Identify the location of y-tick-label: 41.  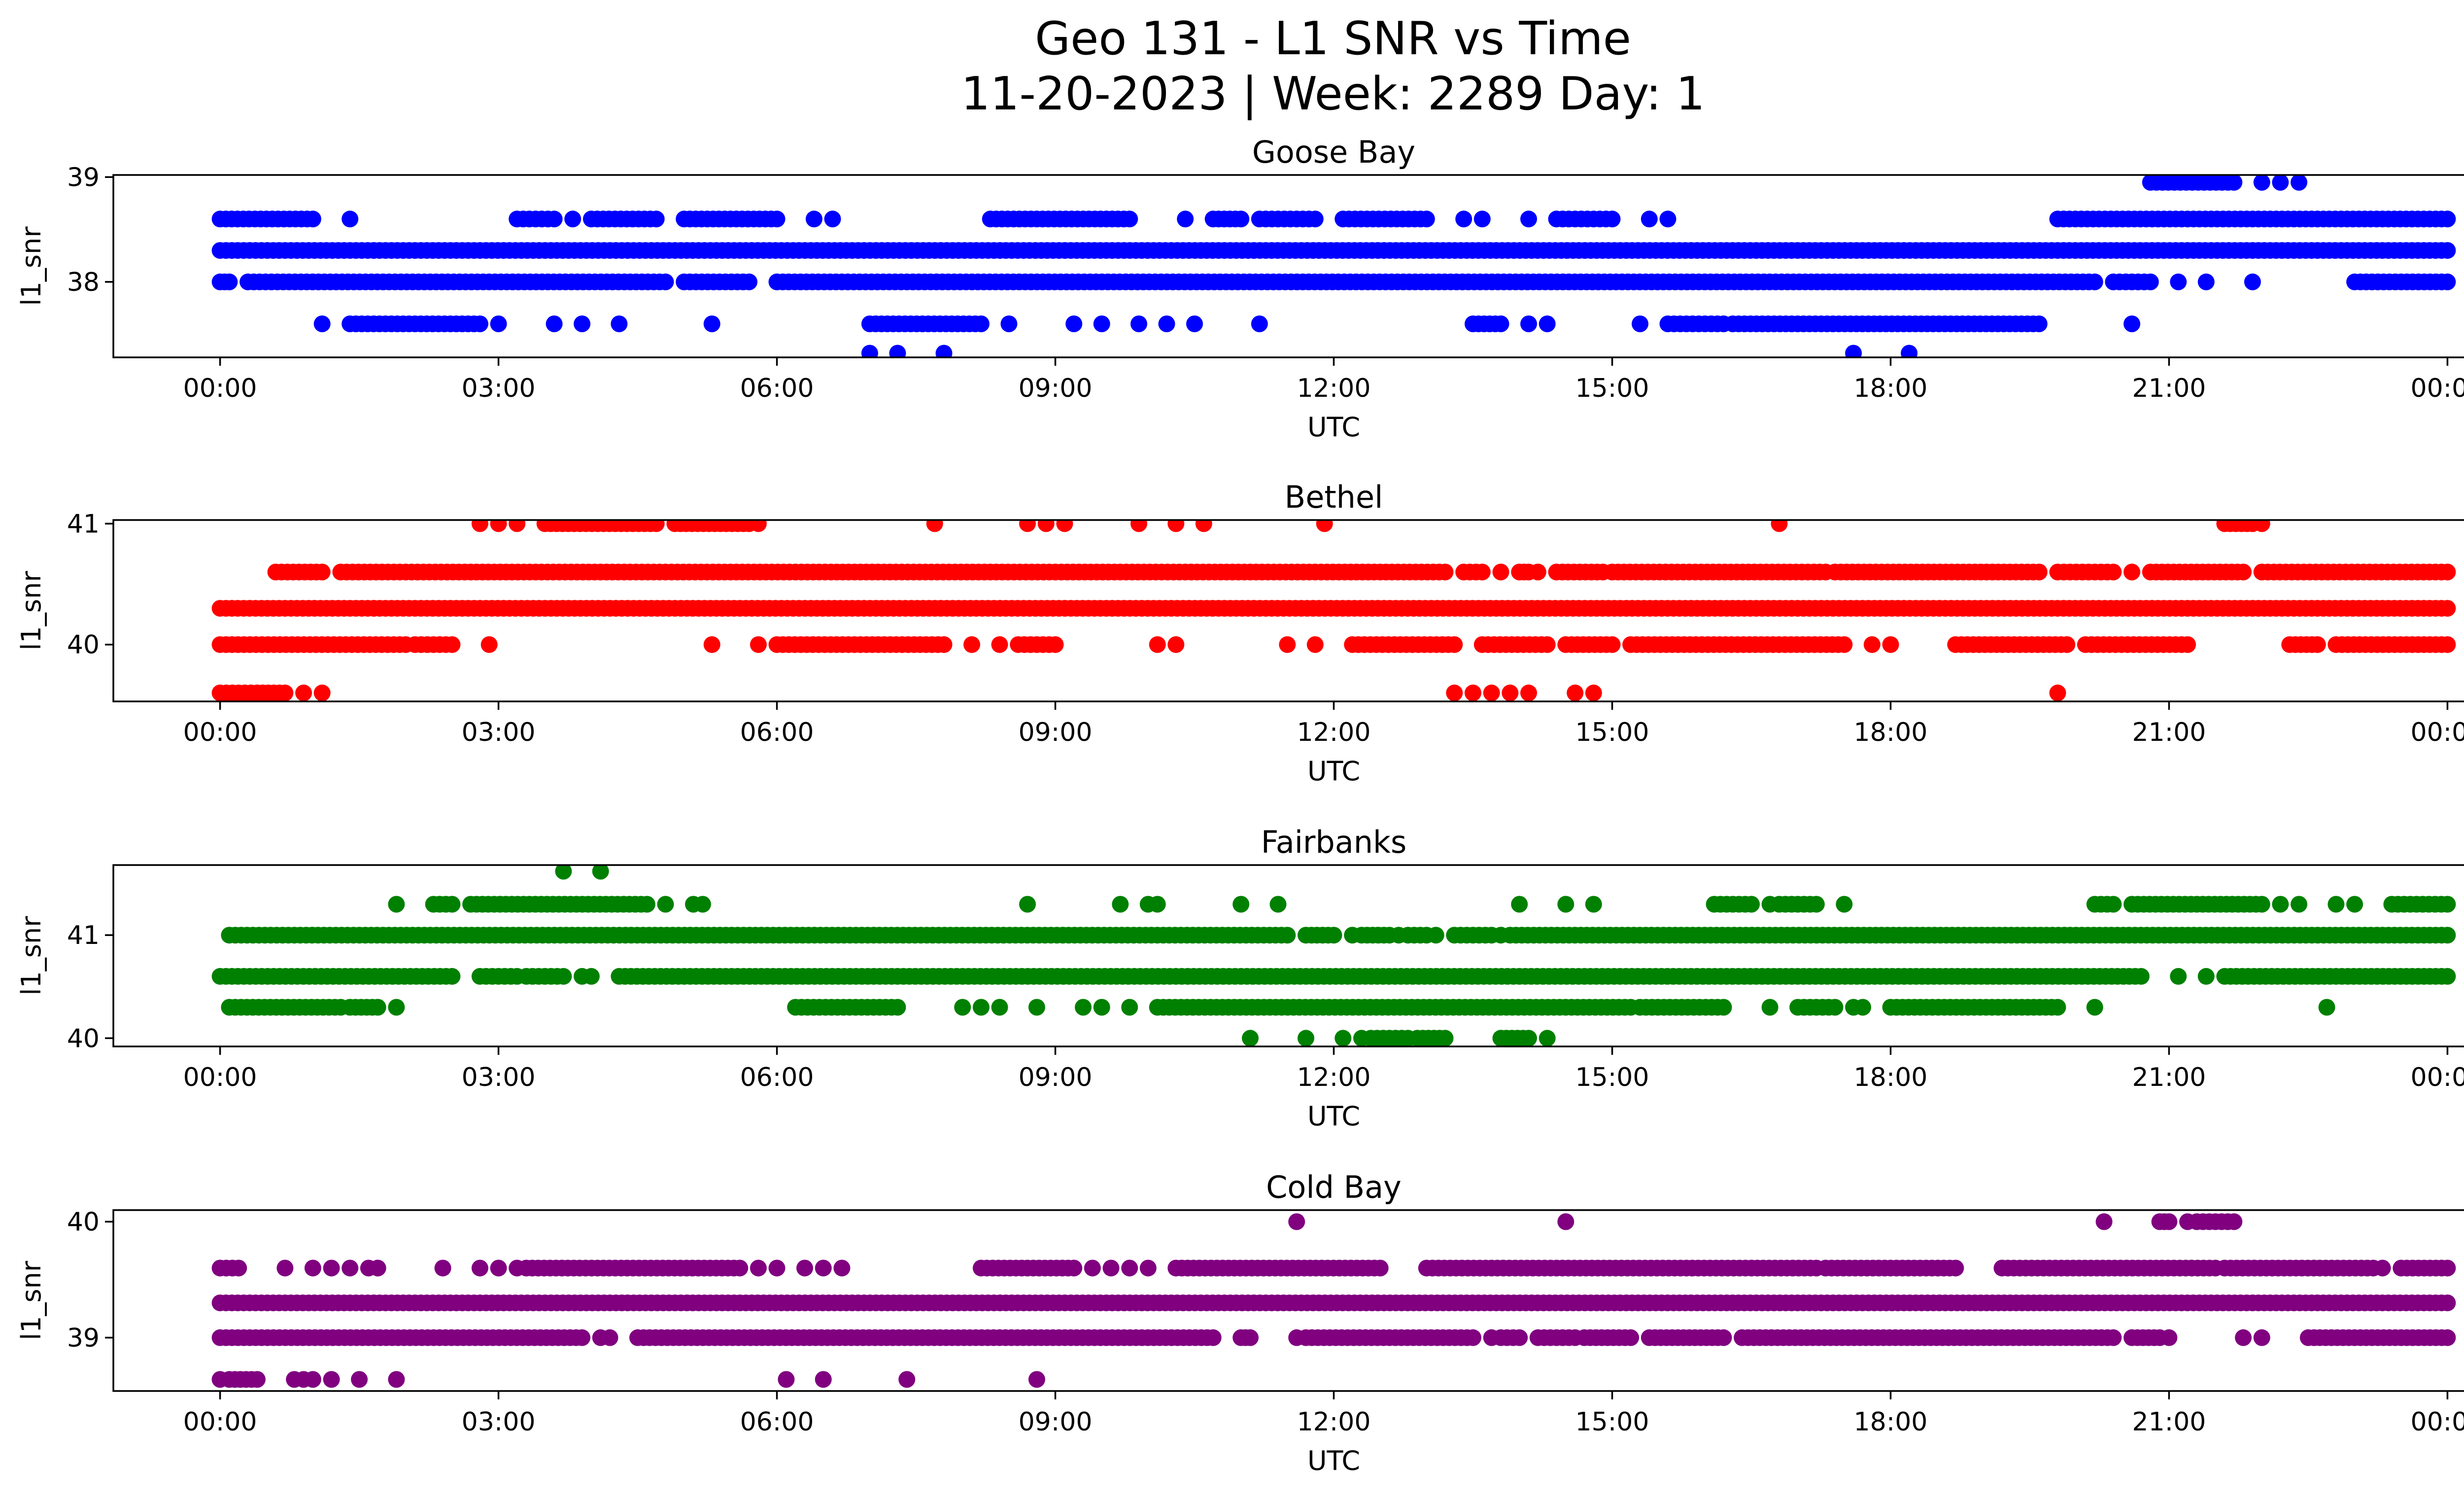
(83, 935).